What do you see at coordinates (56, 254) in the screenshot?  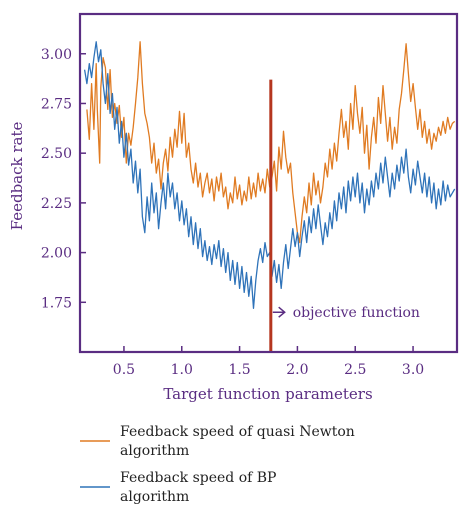 I see `y-tick-label: 2.00` at bounding box center [56, 254].